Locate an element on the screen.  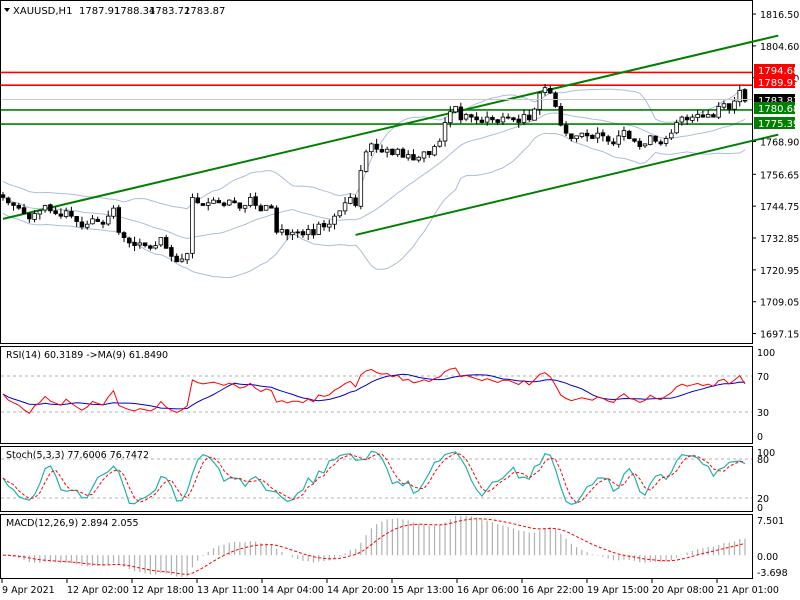
macd-tick-low: -3.698 is located at coordinates (772, 573).